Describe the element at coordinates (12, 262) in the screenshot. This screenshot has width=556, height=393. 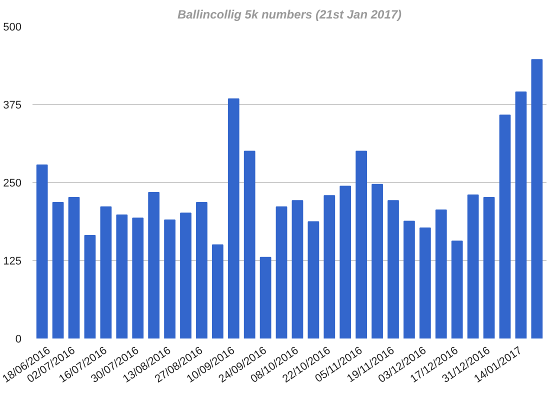
I see `y-tick-label: 125` at that location.